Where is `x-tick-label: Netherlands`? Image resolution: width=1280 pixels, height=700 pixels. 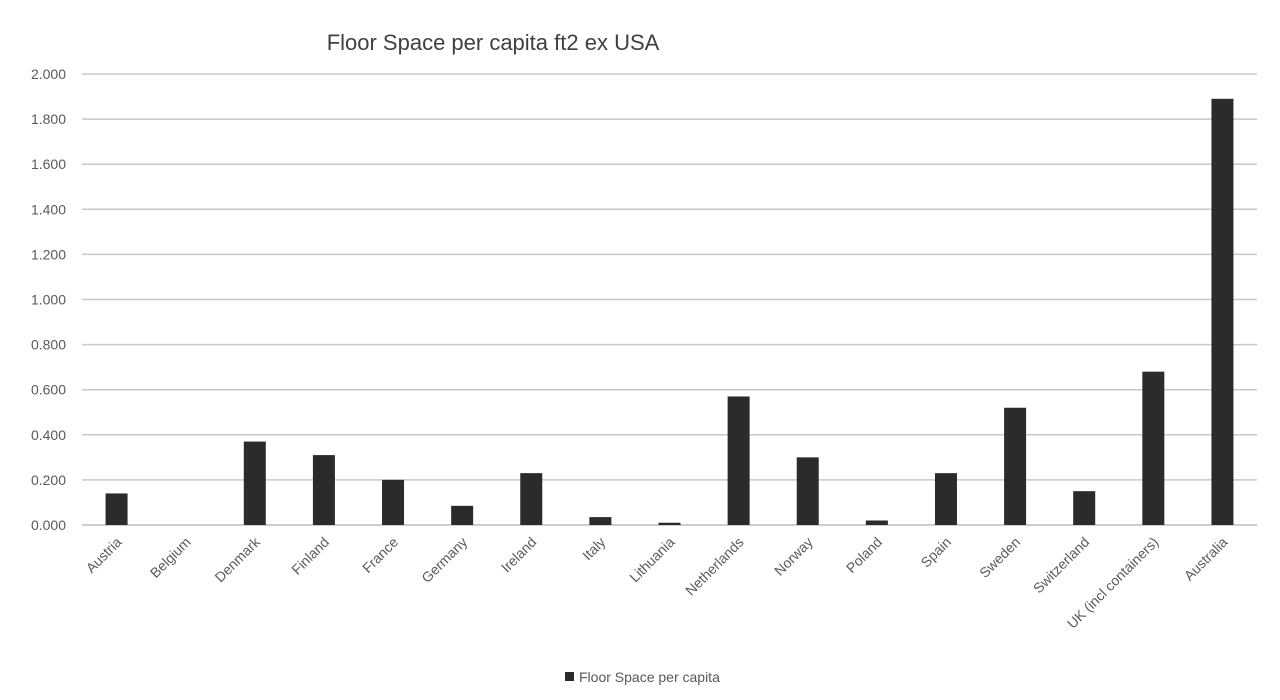
x-tick-label: Netherlands is located at coordinates (714, 566).